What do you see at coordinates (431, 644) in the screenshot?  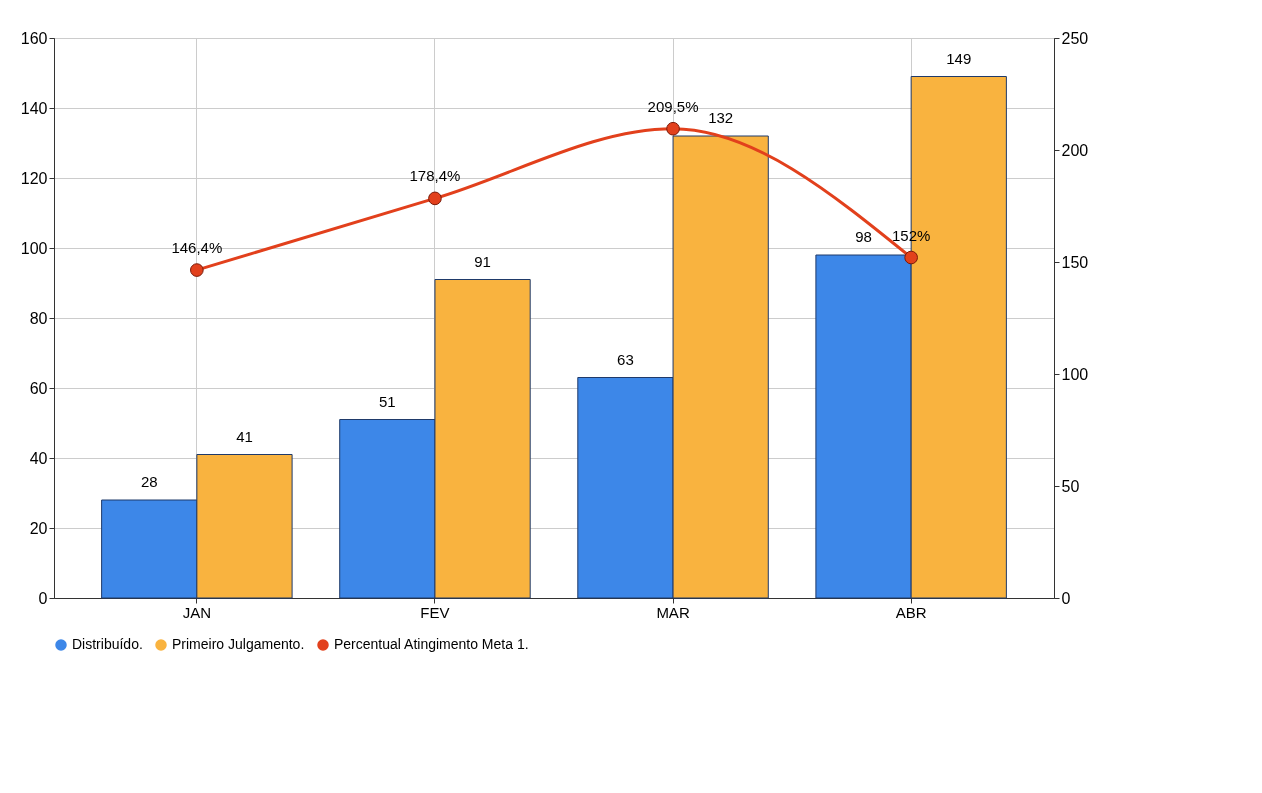 I see `legend-label: Percentual Atingimento Meta 1.` at bounding box center [431, 644].